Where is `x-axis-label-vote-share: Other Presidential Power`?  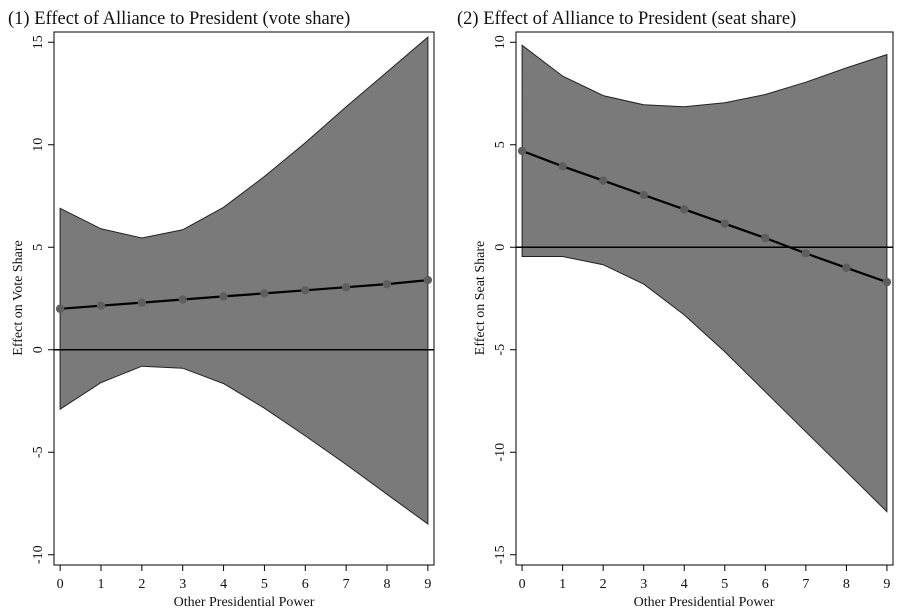
x-axis-label-vote-share: Other Presidential Power is located at coordinates (244, 602).